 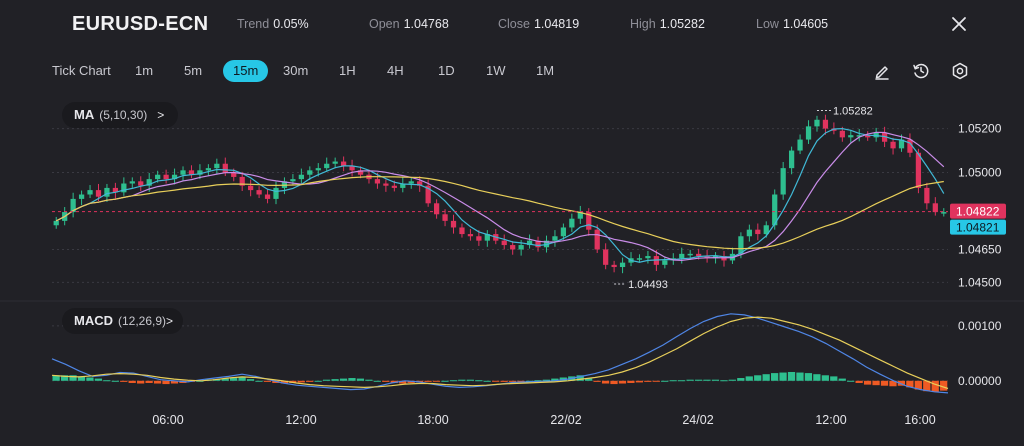 I want to click on tab-1d: 1D, so click(x=446, y=70).